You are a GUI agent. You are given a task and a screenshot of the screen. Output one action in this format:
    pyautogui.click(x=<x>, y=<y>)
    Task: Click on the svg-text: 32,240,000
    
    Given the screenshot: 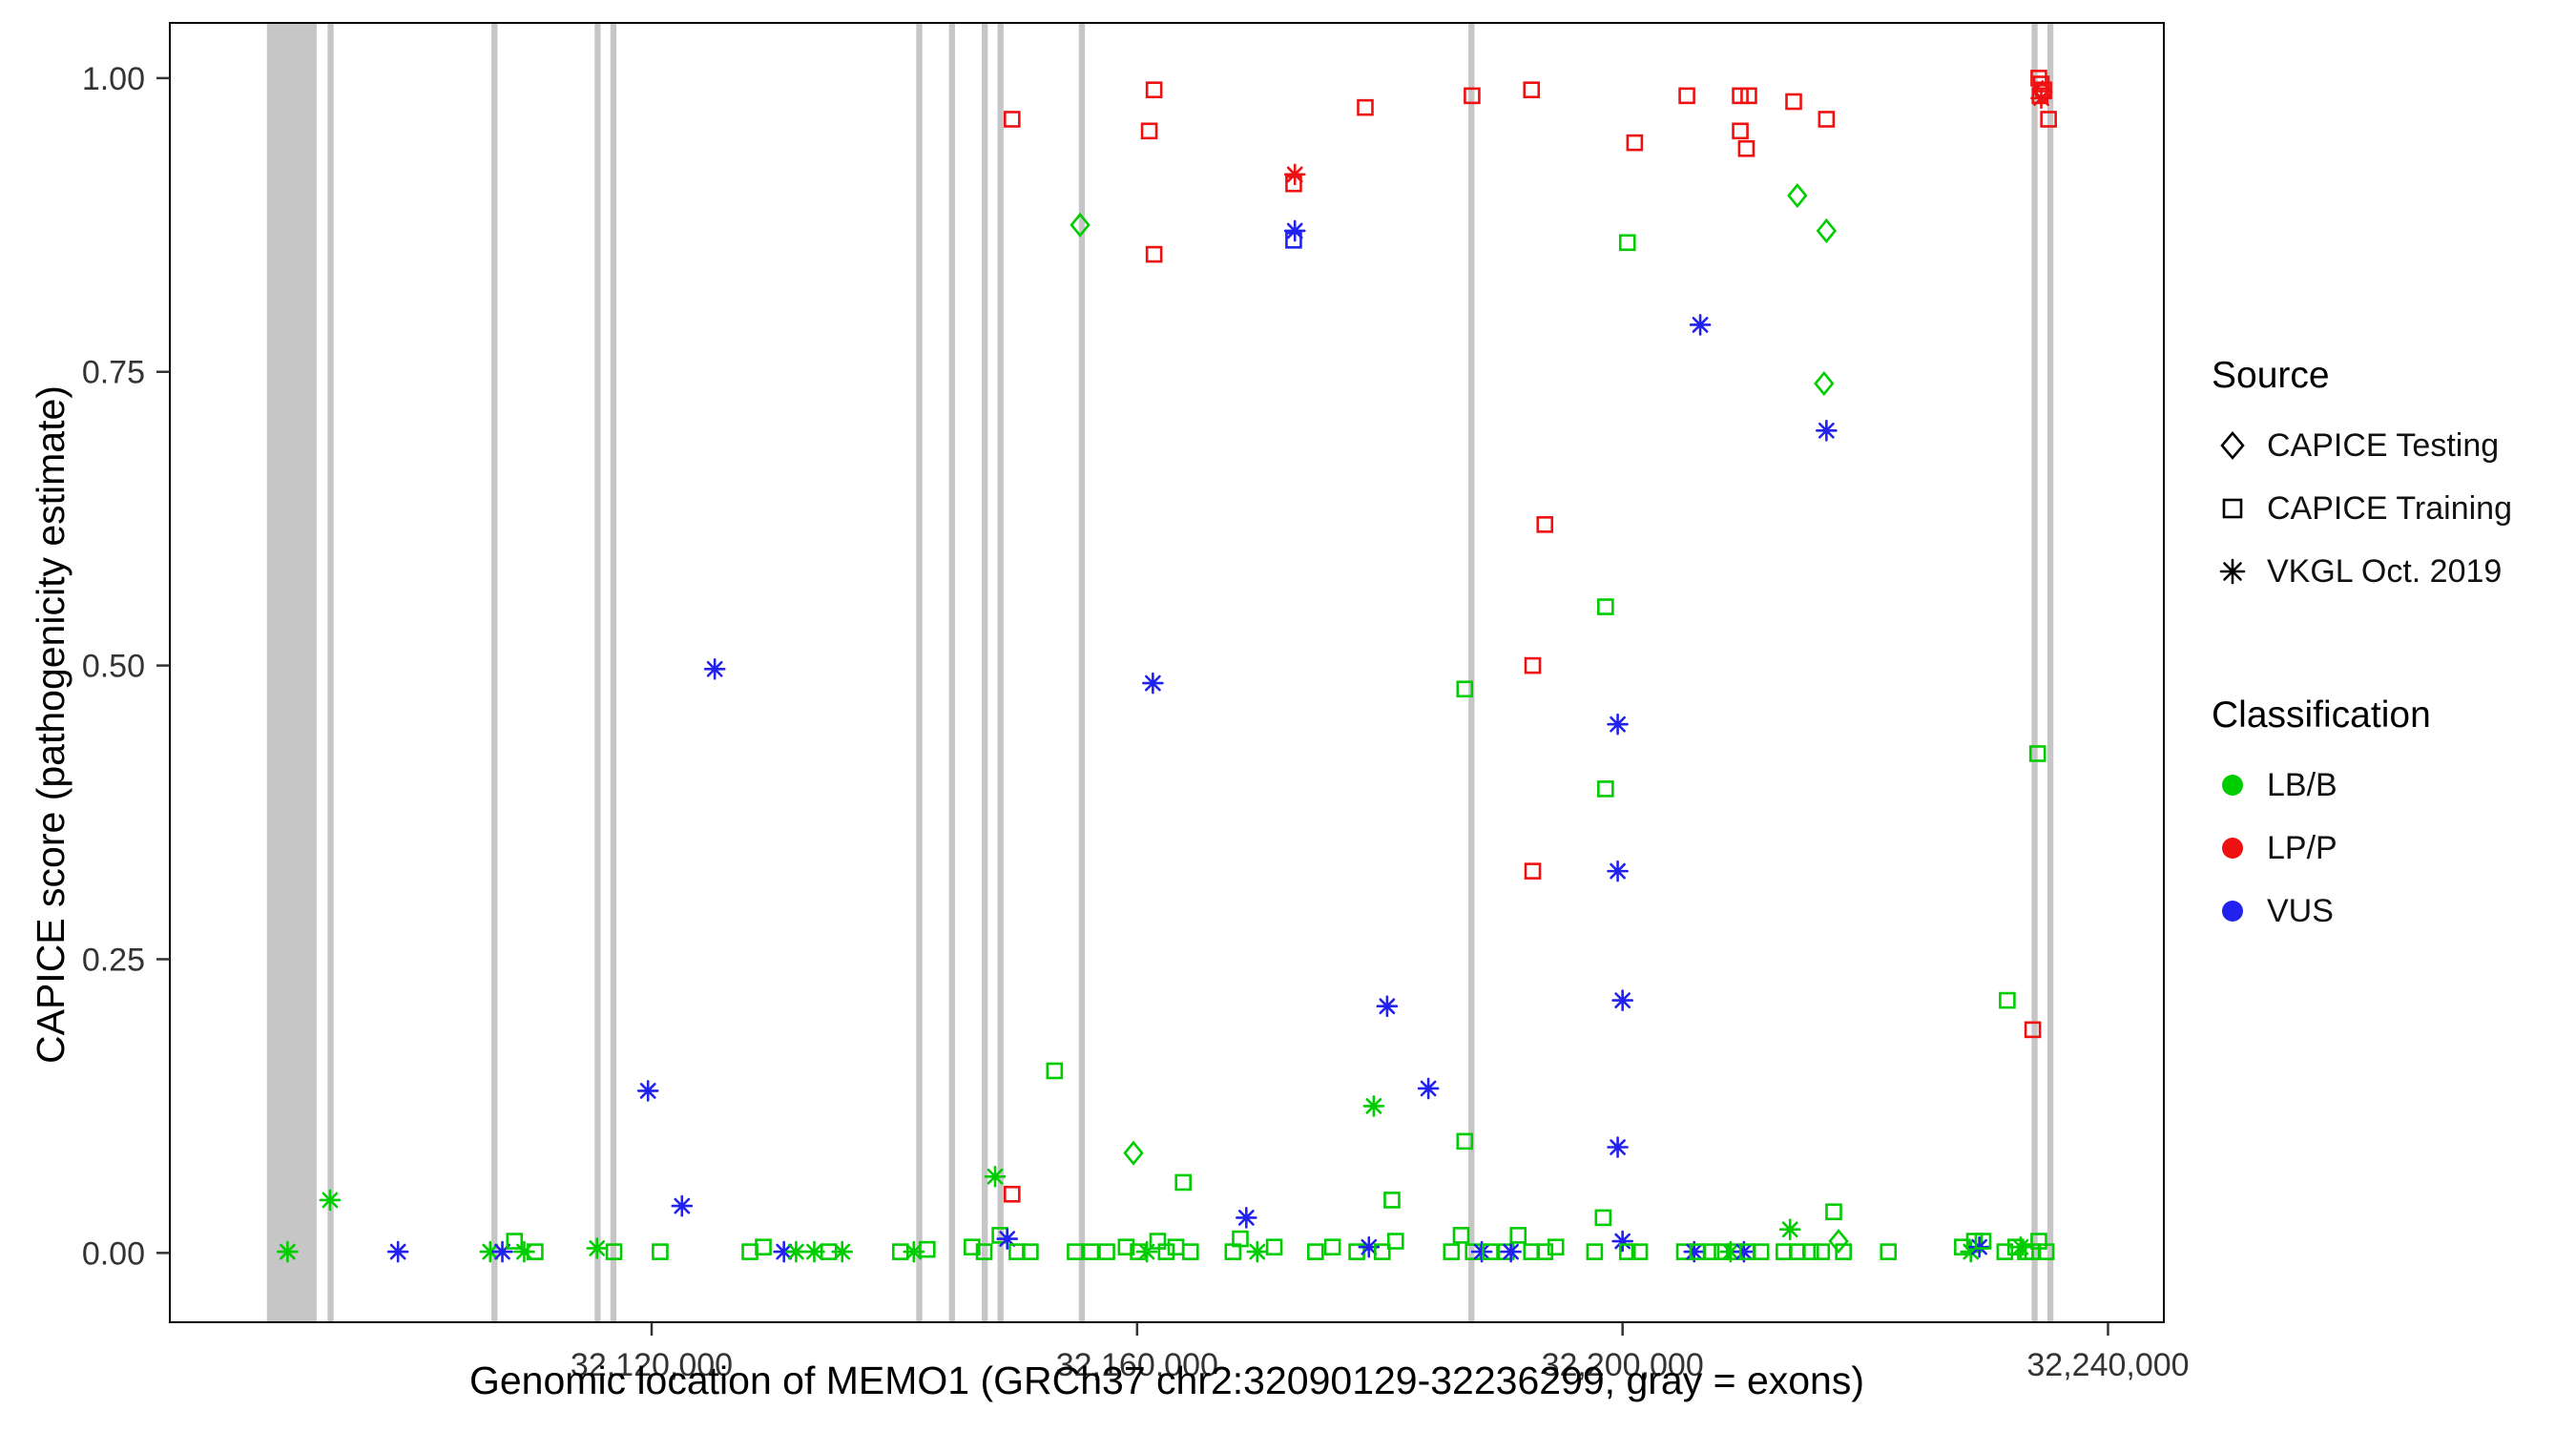 What is the action you would take?
    pyautogui.click(x=2107, y=1365)
    